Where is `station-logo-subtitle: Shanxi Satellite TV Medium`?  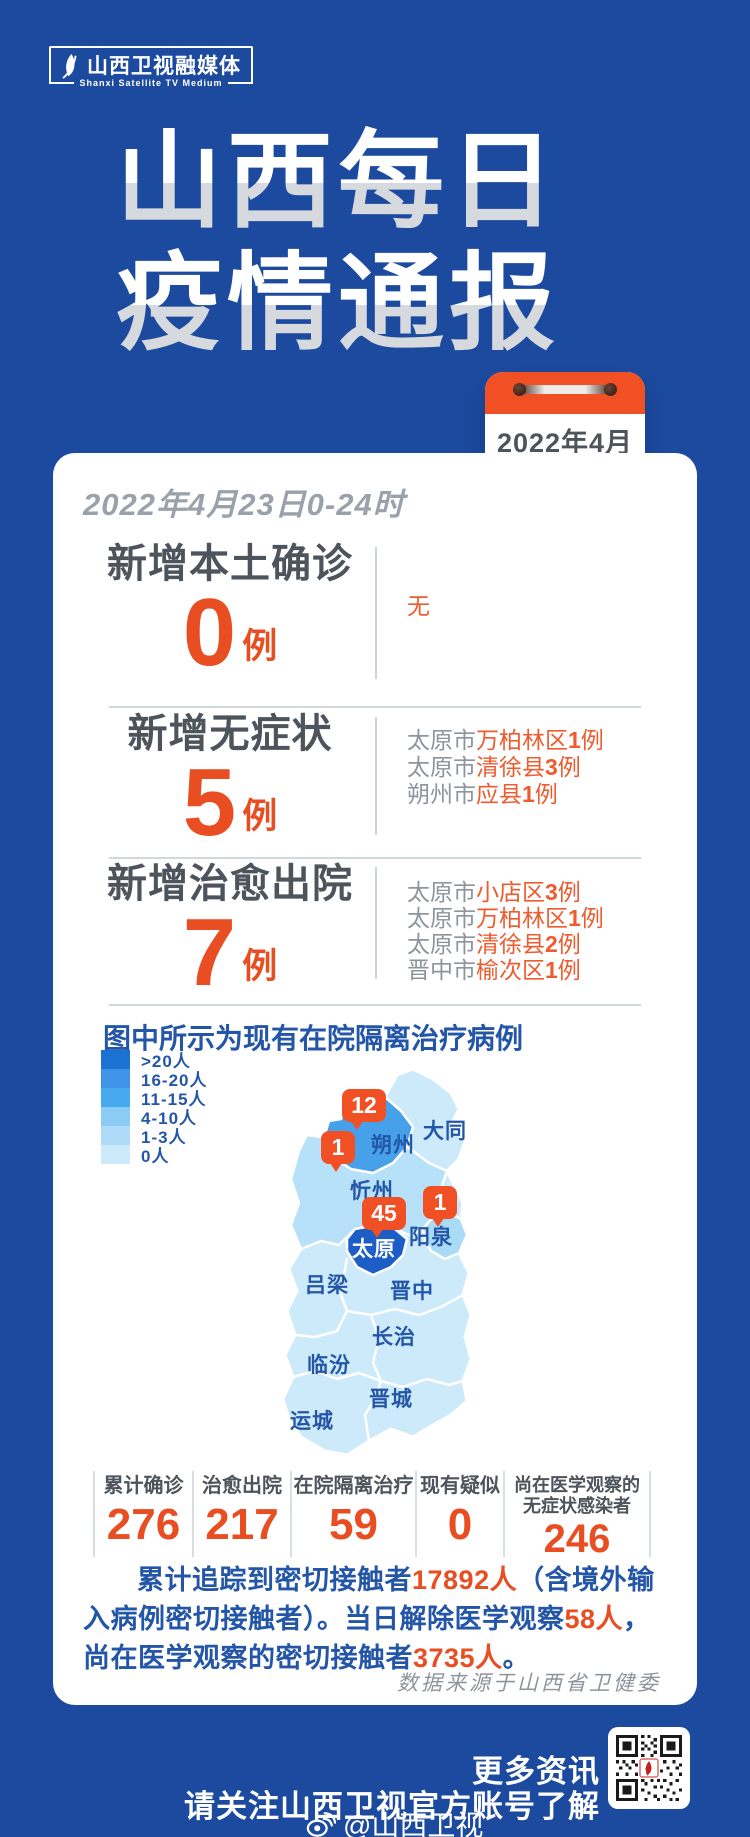 station-logo-subtitle: Shanxi Satellite TV Medium is located at coordinates (151, 83).